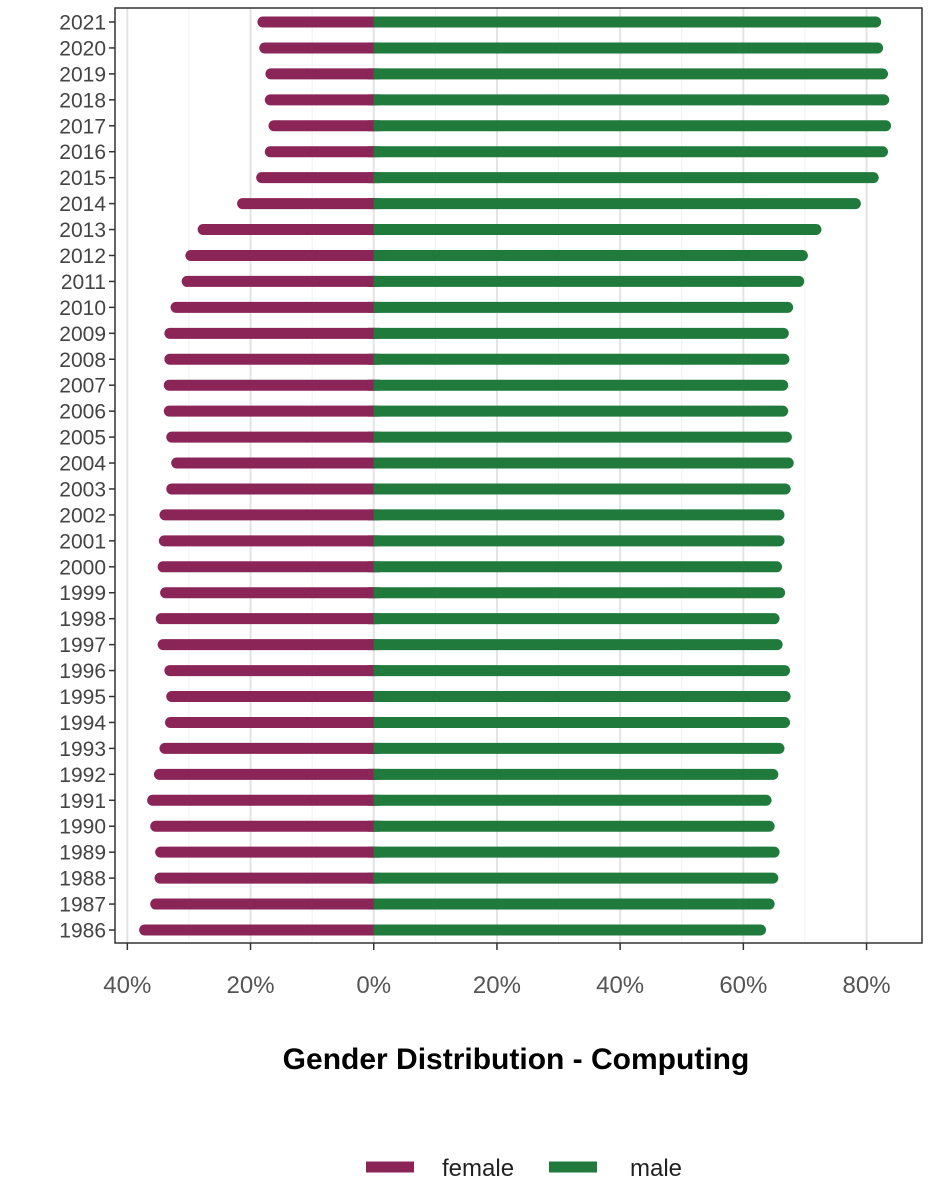 The width and height of the screenshot is (951, 1196). I want to click on bar-female-inner-1989, so click(370, 852).